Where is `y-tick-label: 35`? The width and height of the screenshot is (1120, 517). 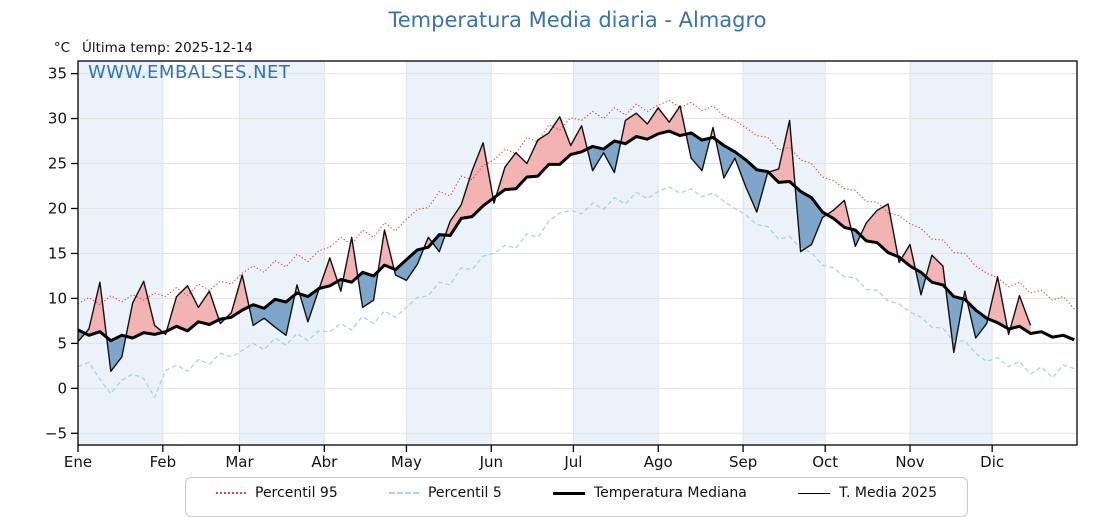
y-tick-label: 35 is located at coordinates (57, 74).